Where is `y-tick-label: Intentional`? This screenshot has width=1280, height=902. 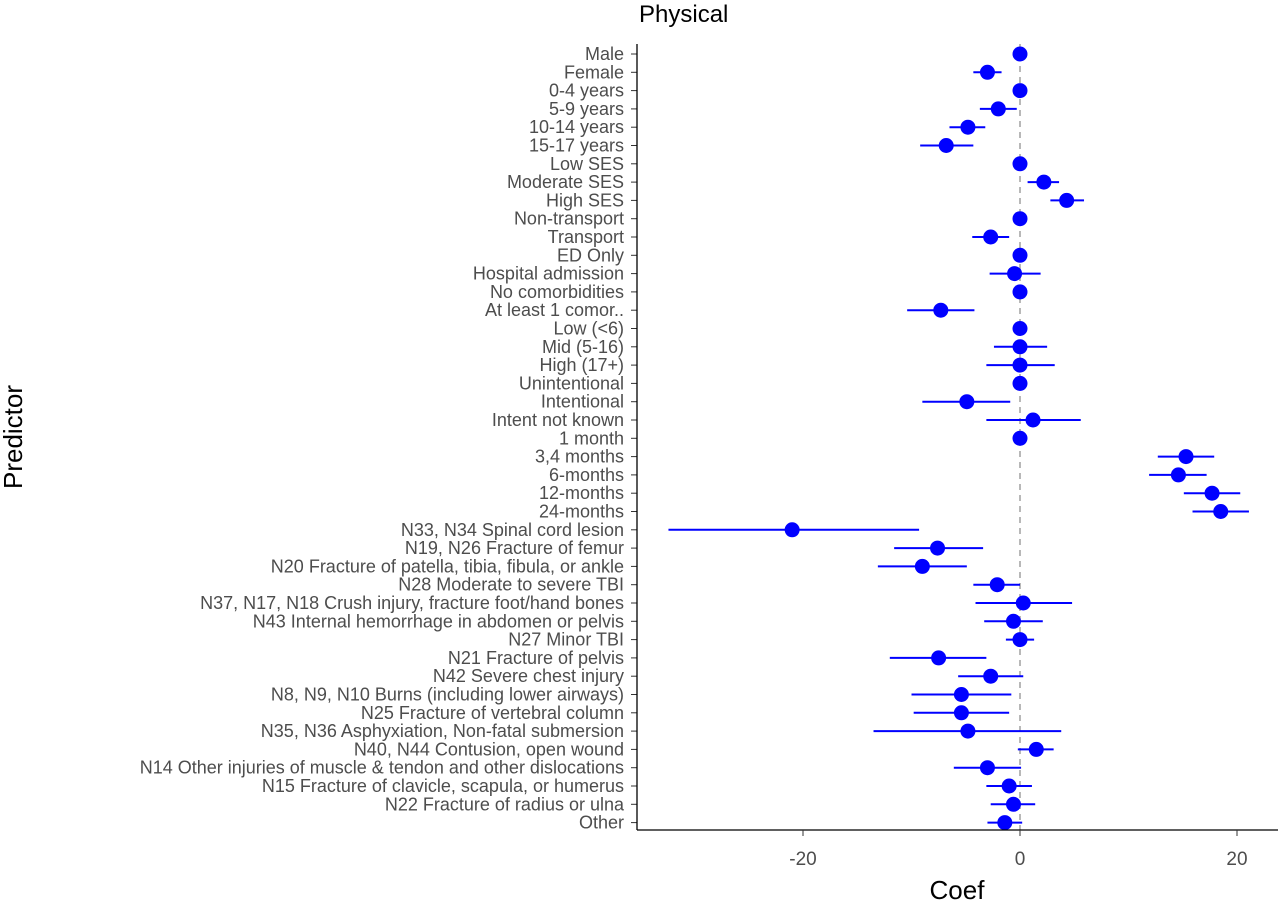
y-tick-label: Intentional is located at coordinates (582, 402).